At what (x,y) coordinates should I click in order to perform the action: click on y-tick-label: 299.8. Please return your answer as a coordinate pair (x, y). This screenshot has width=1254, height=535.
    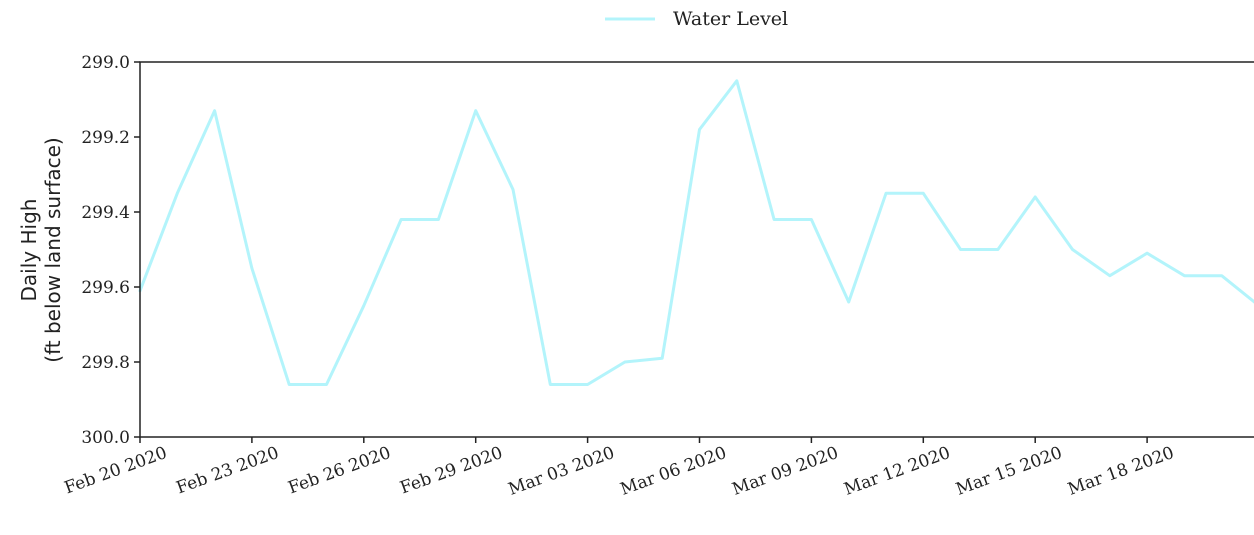
    Looking at the image, I should click on (105, 363).